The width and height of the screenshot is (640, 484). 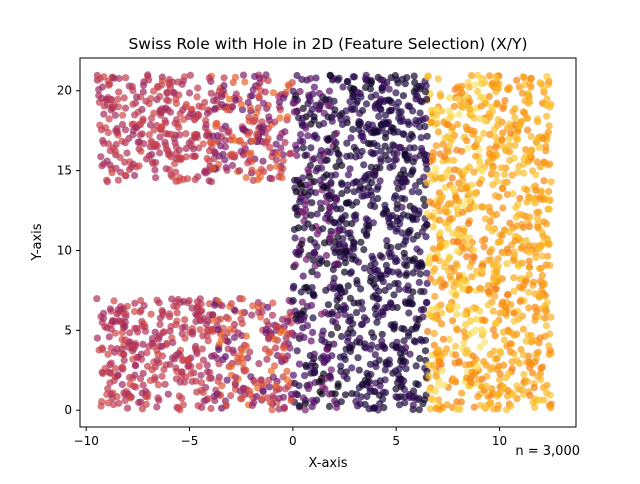 What do you see at coordinates (547, 451) in the screenshot?
I see `sample-count-annotation: n = 3,000` at bounding box center [547, 451].